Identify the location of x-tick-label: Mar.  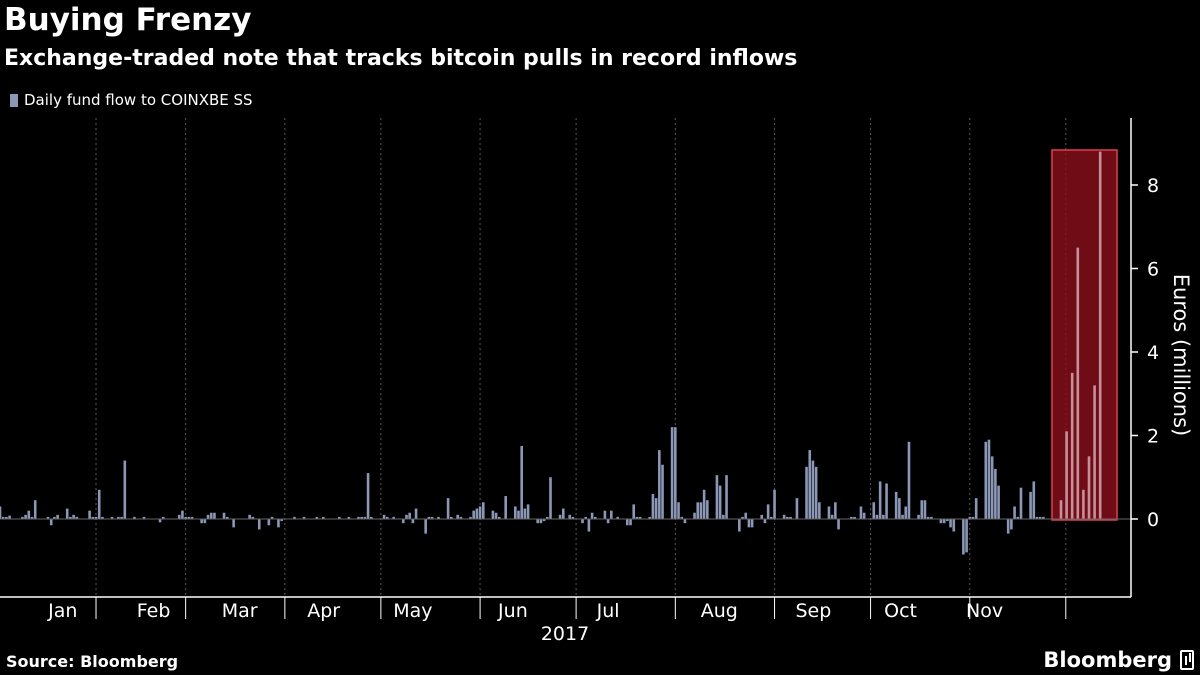
(240, 611).